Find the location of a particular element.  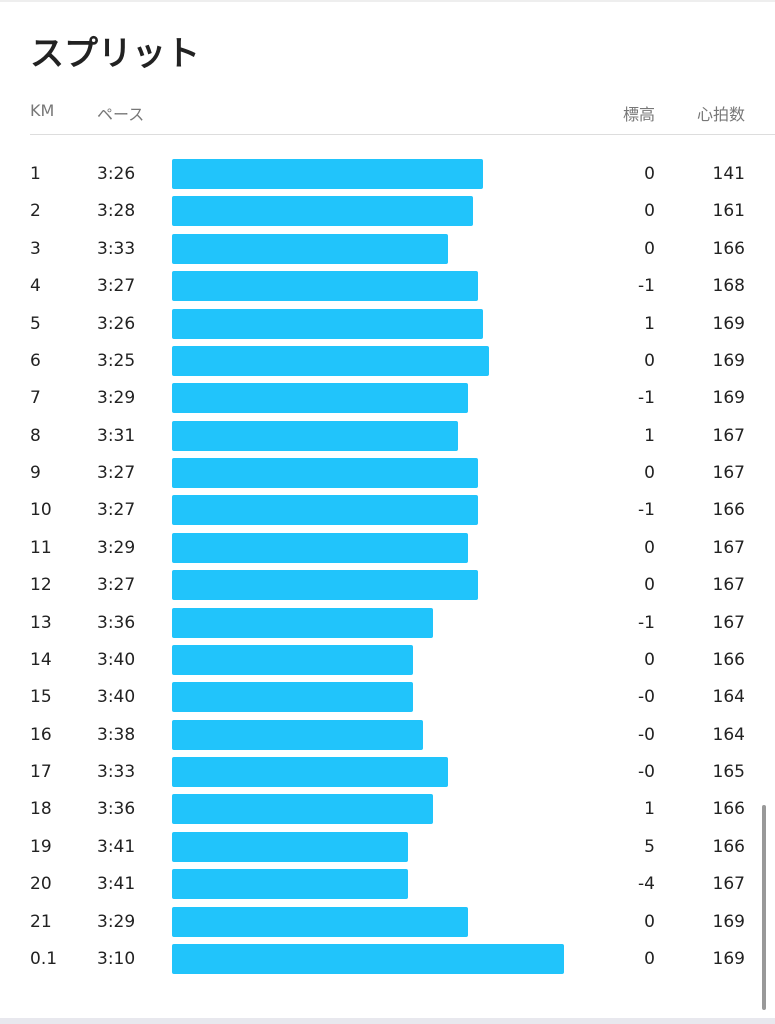

km: 13 is located at coordinates (41, 622).